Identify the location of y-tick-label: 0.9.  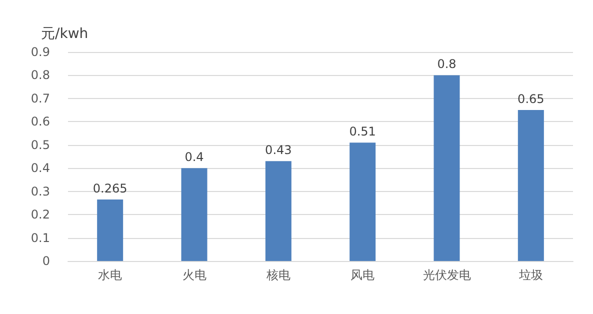
(40, 52).